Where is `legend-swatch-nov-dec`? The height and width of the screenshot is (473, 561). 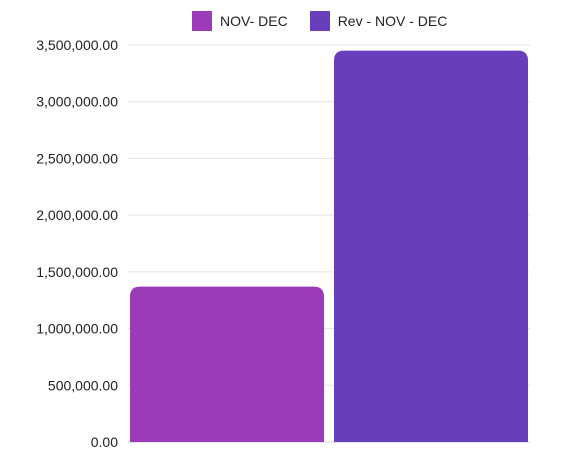
legend-swatch-nov-dec is located at coordinates (202, 21).